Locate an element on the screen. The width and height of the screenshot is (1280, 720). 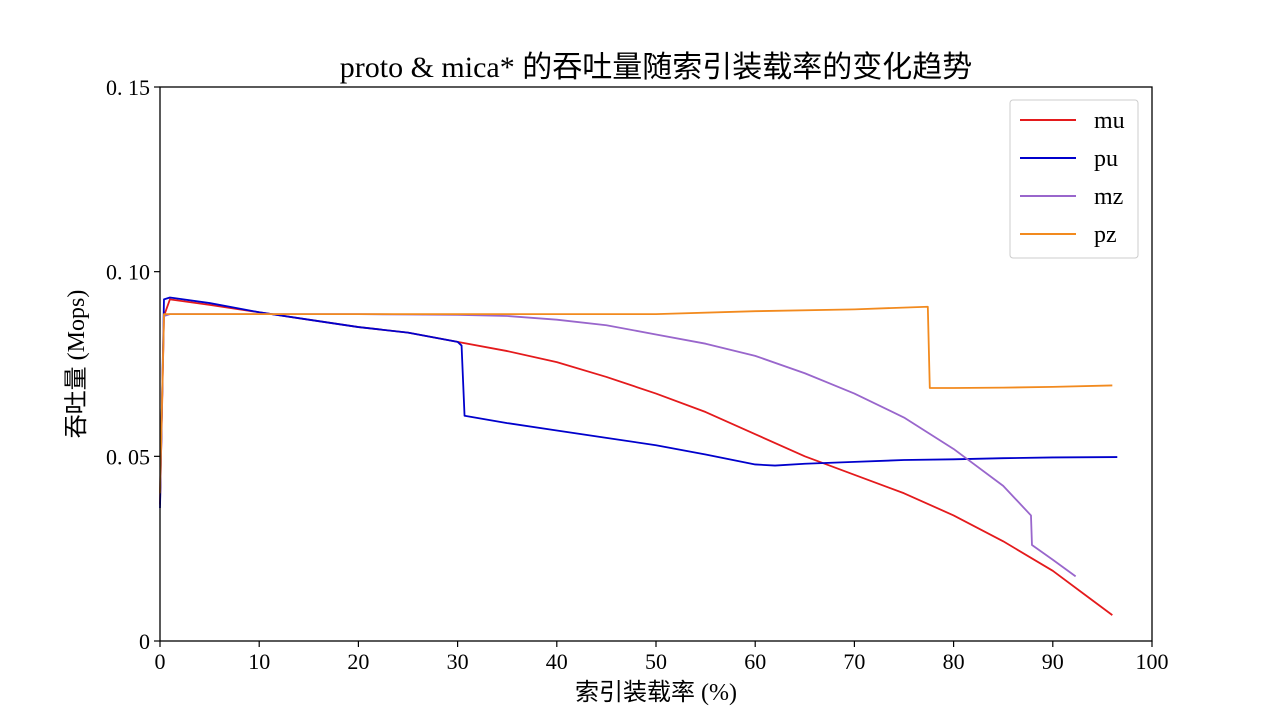
y-tick-label: 0. 05 is located at coordinates (128, 456).